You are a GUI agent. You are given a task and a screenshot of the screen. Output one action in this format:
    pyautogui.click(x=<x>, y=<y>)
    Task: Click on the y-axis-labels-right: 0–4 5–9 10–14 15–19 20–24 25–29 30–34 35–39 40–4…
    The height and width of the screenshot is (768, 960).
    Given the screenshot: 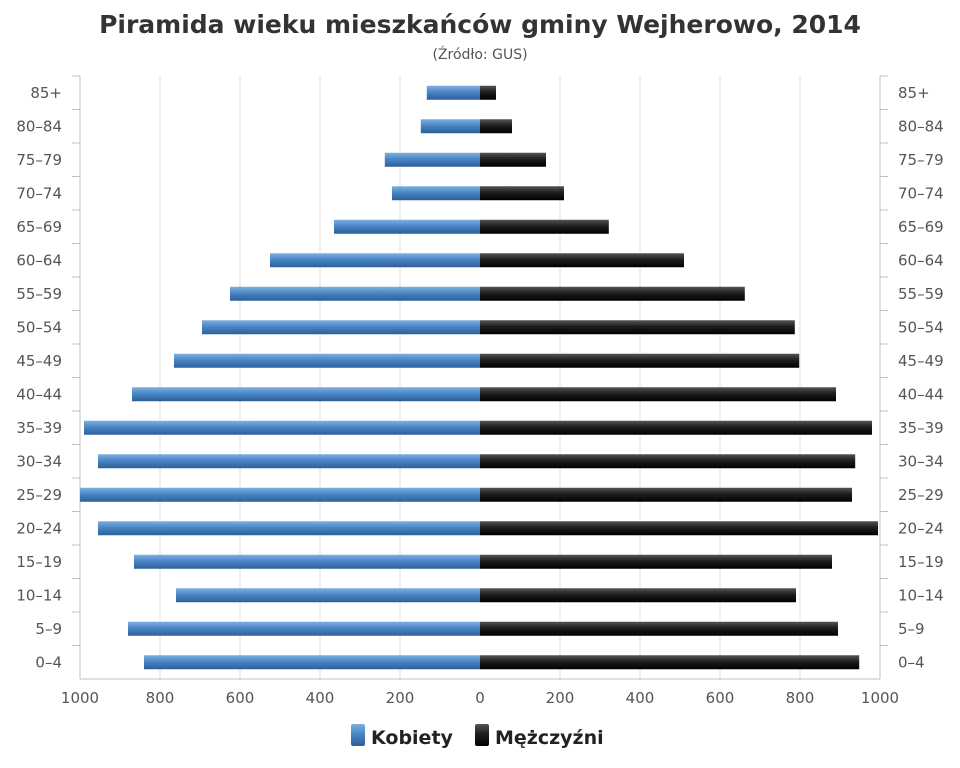 What is the action you would take?
    pyautogui.click(x=921, y=378)
    